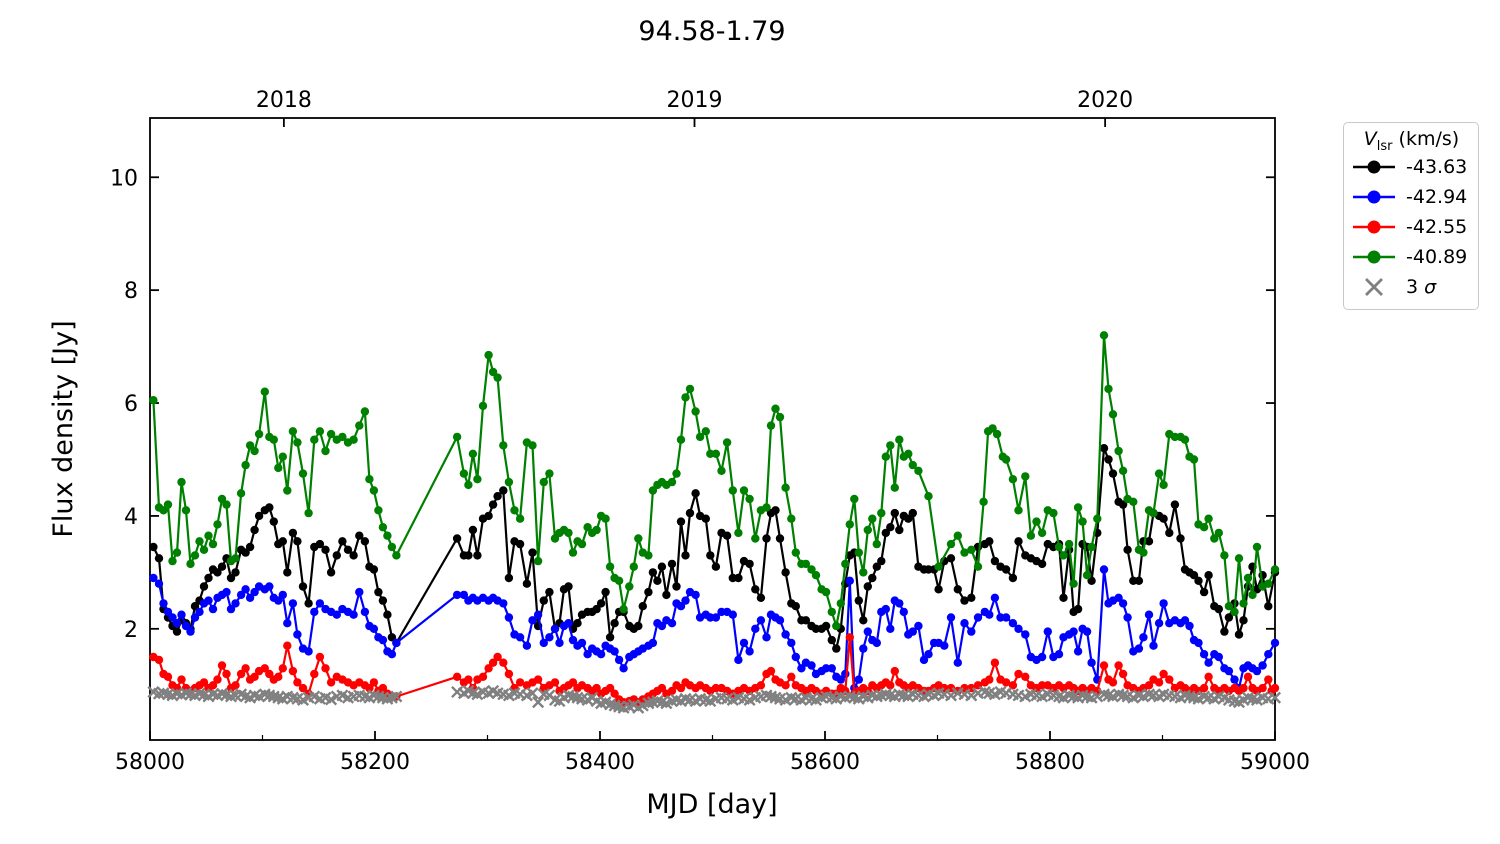  I want to click on legend-entry-label: -42.94, so click(1437, 197).